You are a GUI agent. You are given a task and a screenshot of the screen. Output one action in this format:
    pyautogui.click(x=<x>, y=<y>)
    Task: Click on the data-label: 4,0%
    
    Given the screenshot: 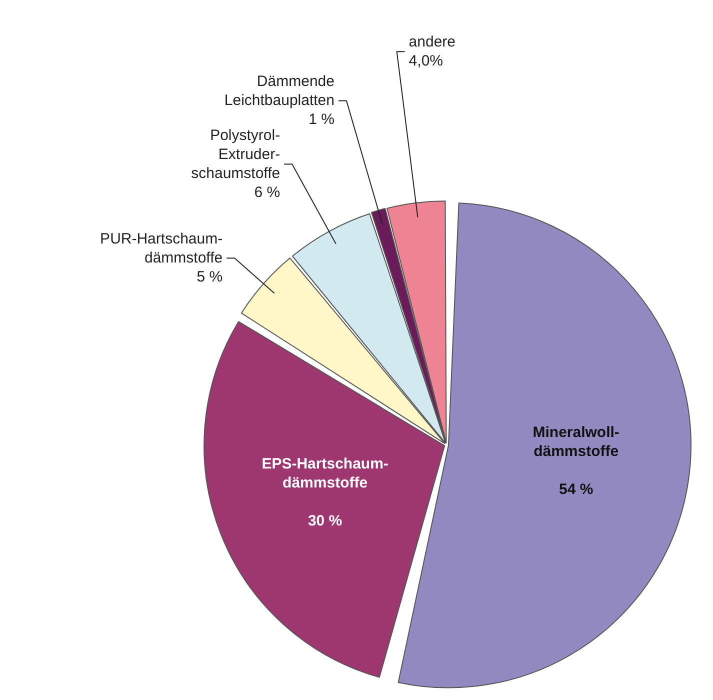 What is the action you would take?
    pyautogui.click(x=426, y=61)
    